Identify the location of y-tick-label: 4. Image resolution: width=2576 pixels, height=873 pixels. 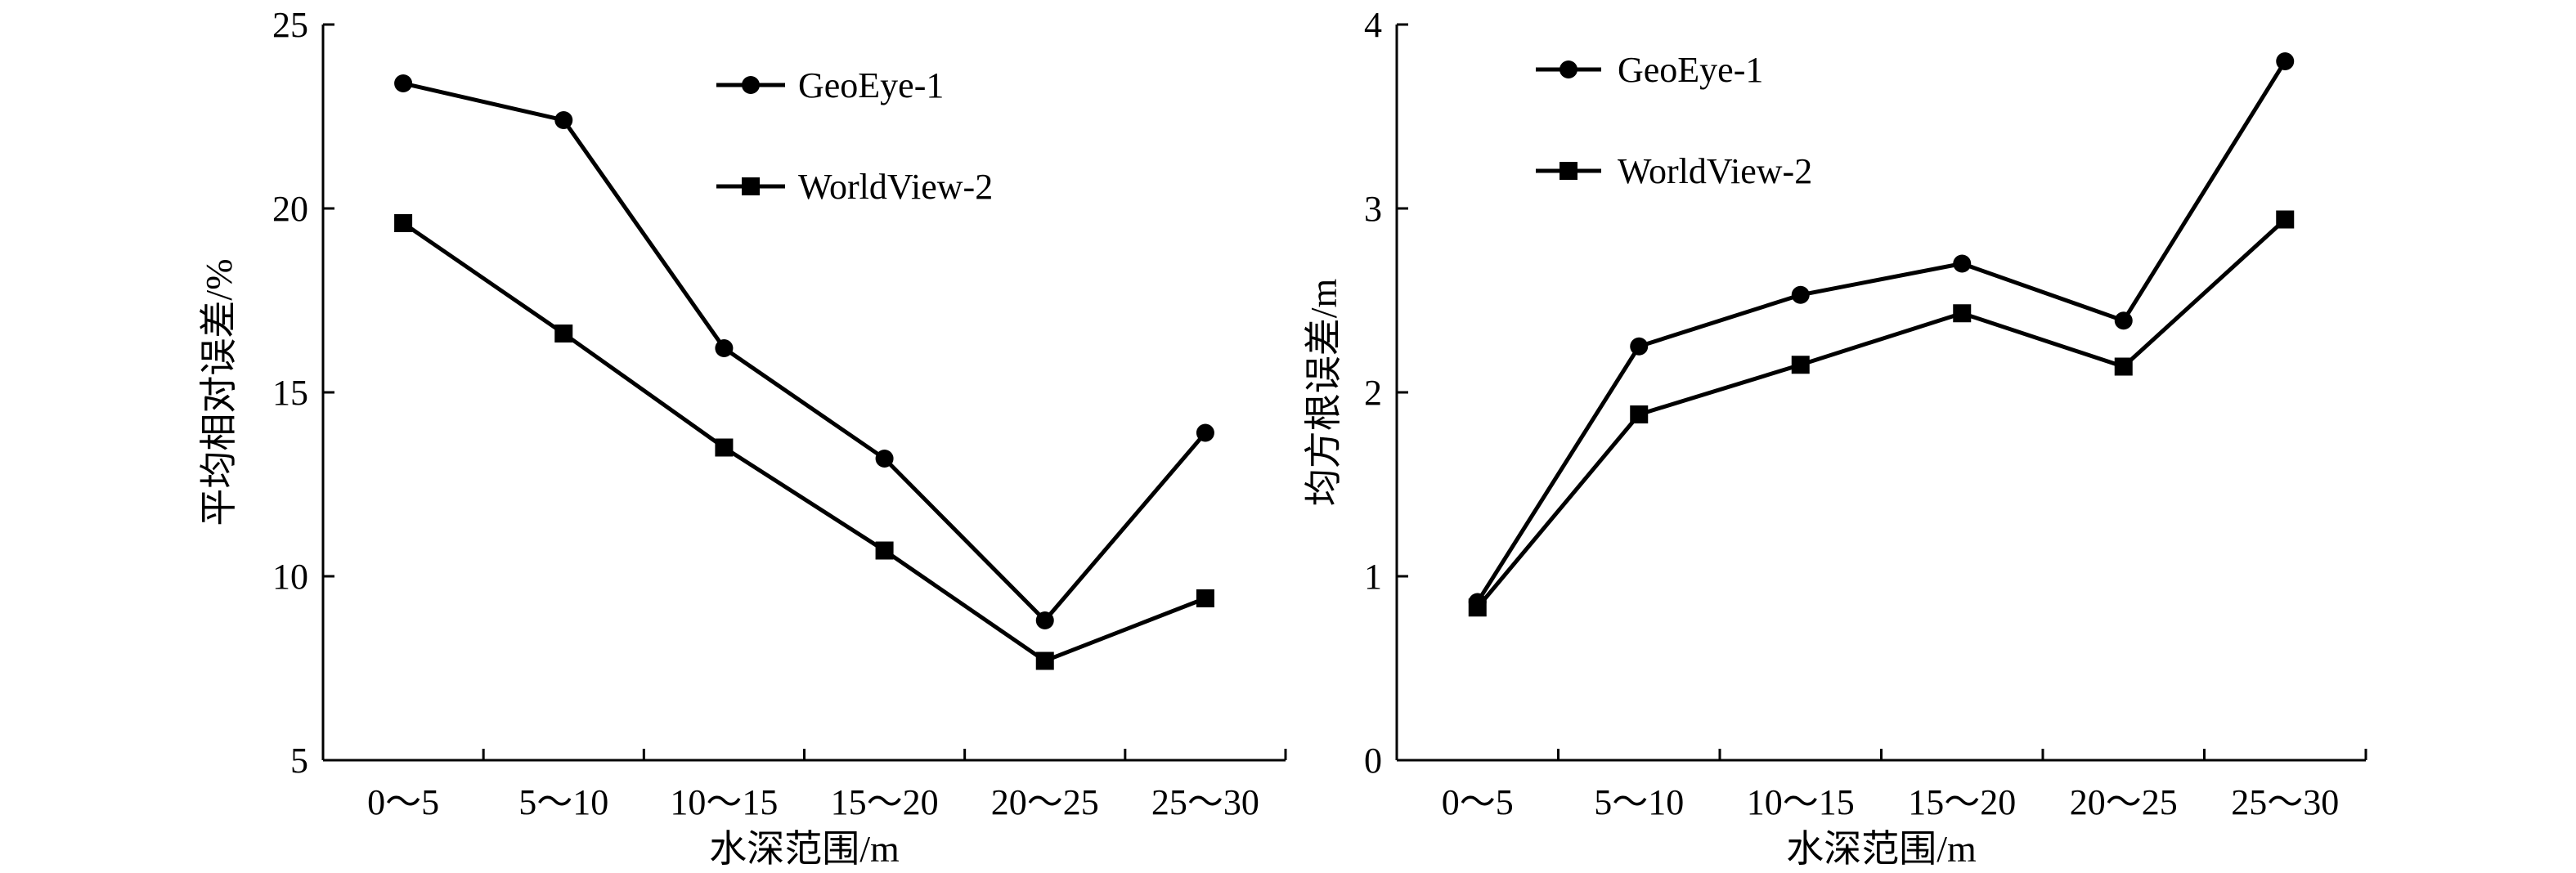
(1373, 25).